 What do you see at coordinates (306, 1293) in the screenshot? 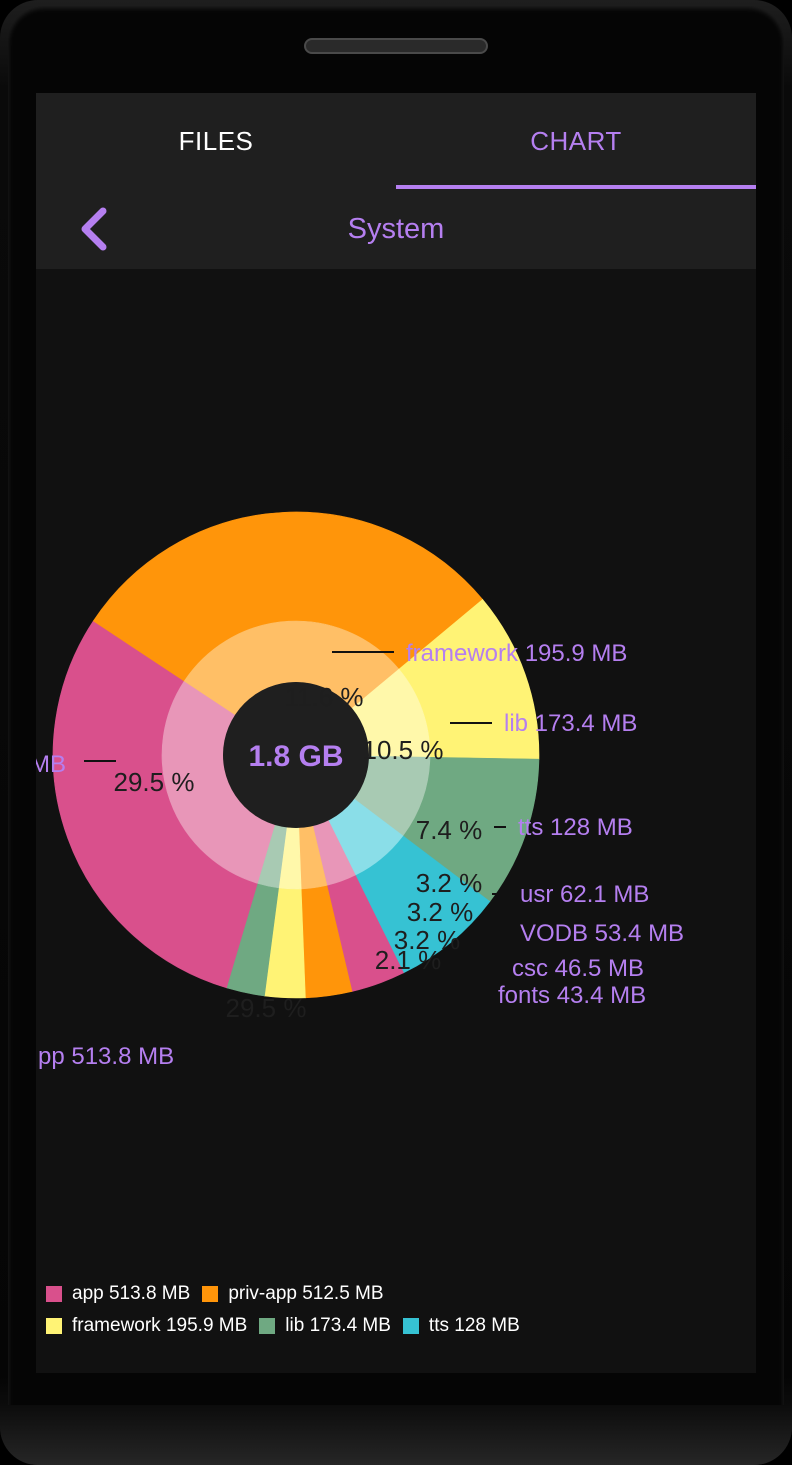
I see `legend-label: priv-app 512.5 MB` at bounding box center [306, 1293].